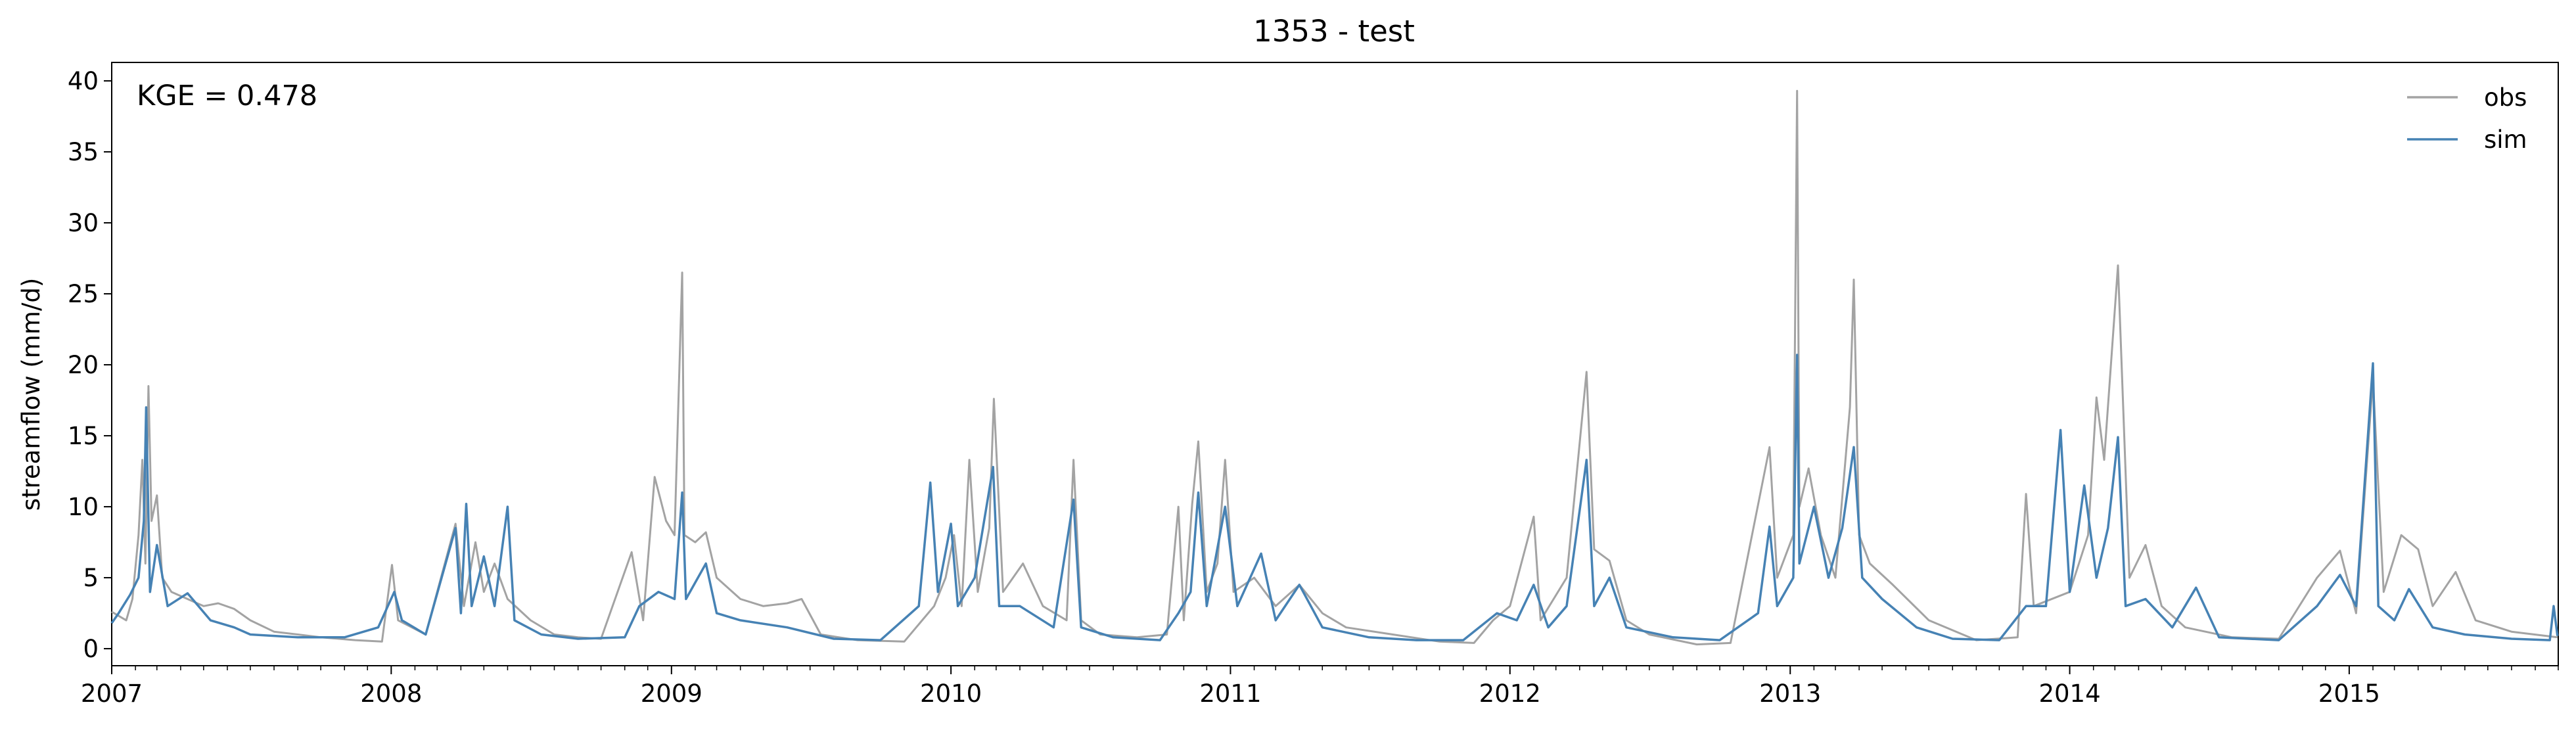 This screenshot has width=2576, height=738. Describe the element at coordinates (31, 394) in the screenshot. I see `y-axis-label: streamflow (mm/d)` at that location.